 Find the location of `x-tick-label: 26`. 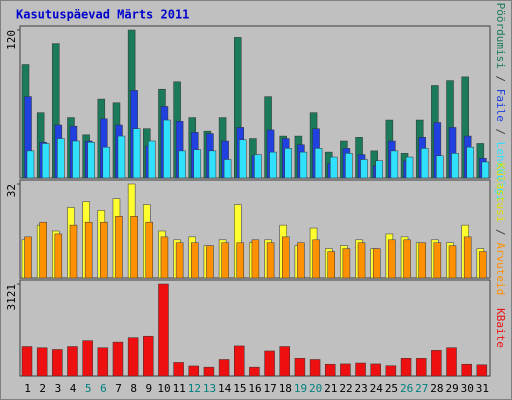

x-tick-label: 26 is located at coordinates (406, 388).